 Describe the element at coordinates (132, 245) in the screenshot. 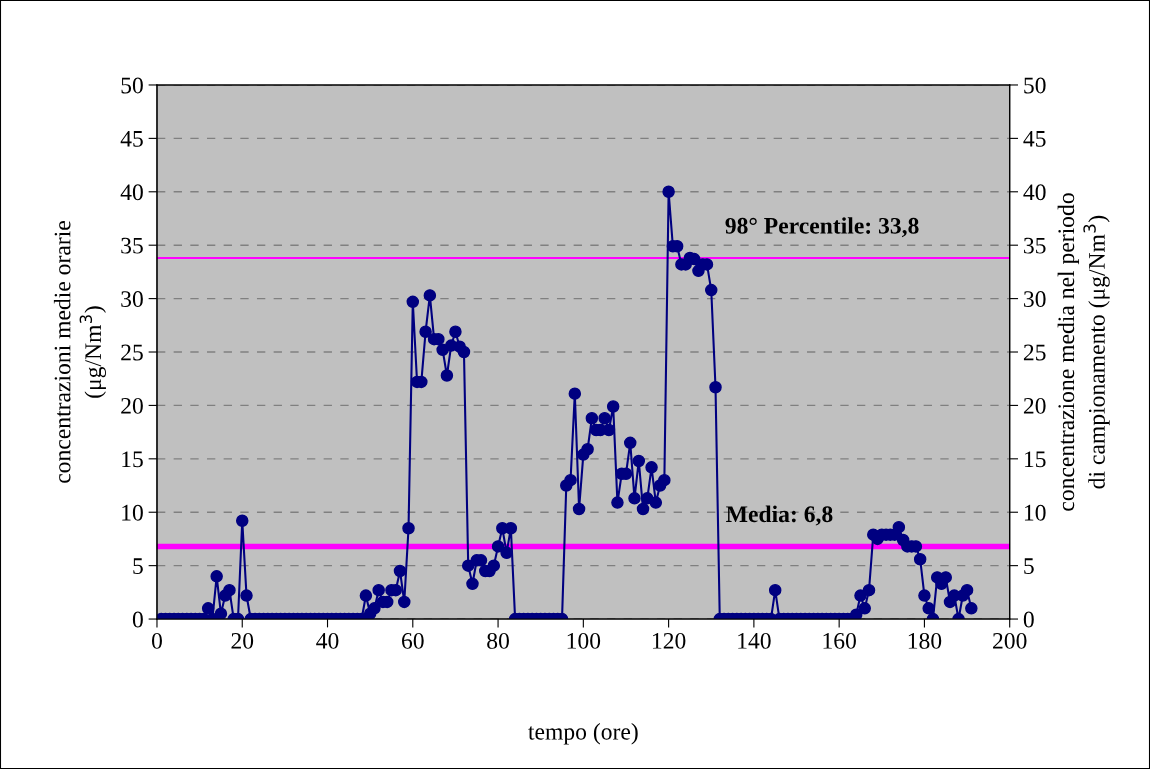

I see `y-tick-label: 35` at that location.